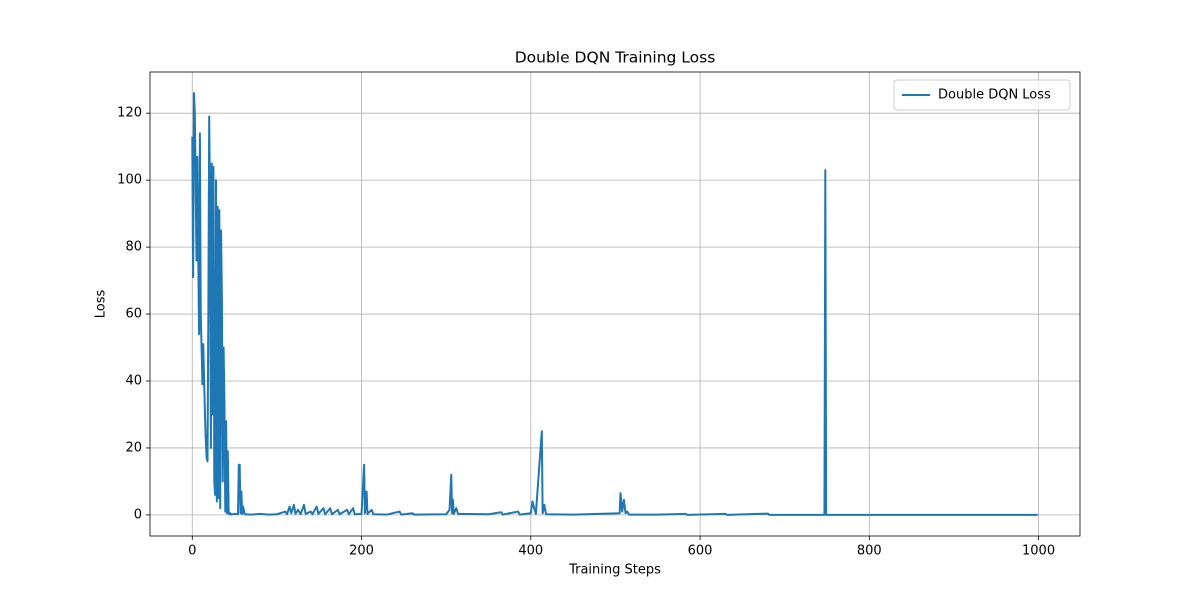  What do you see at coordinates (1038, 551) in the screenshot?
I see `x-tick-label: 1000` at bounding box center [1038, 551].